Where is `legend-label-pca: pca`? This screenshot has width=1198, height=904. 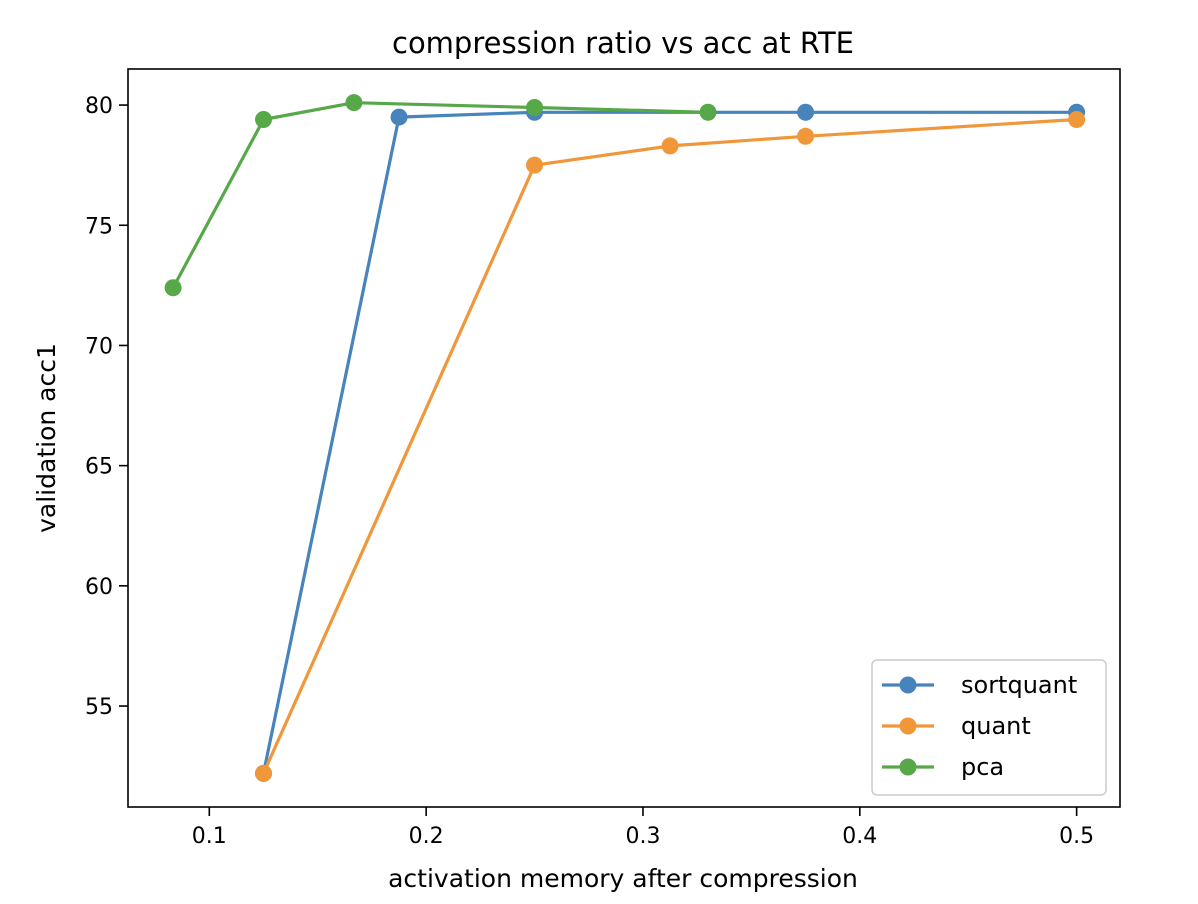 legend-label-pca: pca is located at coordinates (982, 767).